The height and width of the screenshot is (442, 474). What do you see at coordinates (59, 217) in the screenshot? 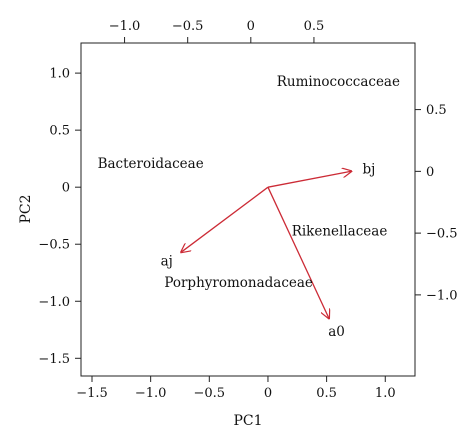
I see `left-axis: −1.5 −1.0 −0.5 0 0.5 1.0` at bounding box center [59, 217].